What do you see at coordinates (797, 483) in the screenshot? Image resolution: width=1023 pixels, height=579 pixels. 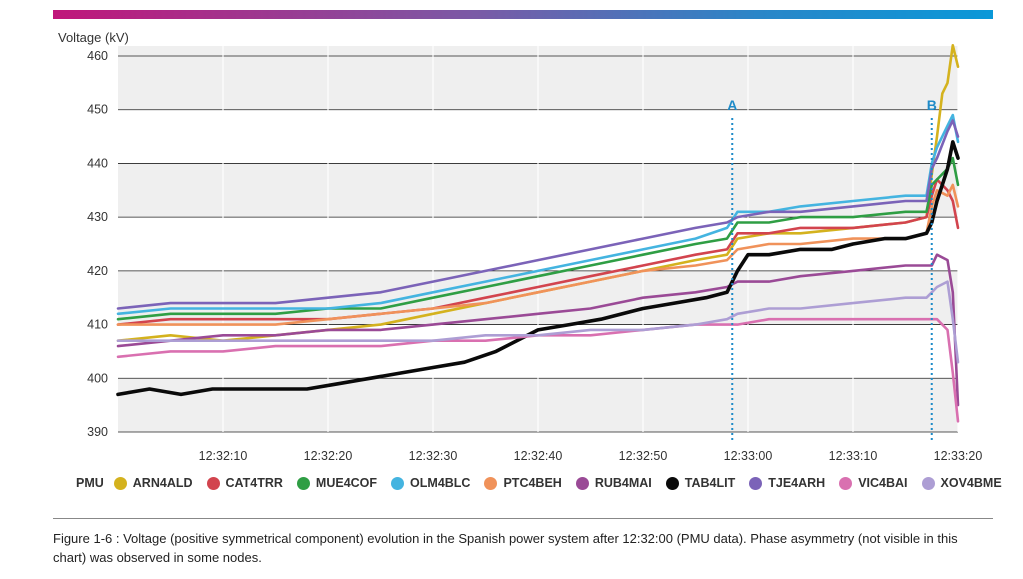 I see `legend-label: TJE4ARH` at bounding box center [797, 483].